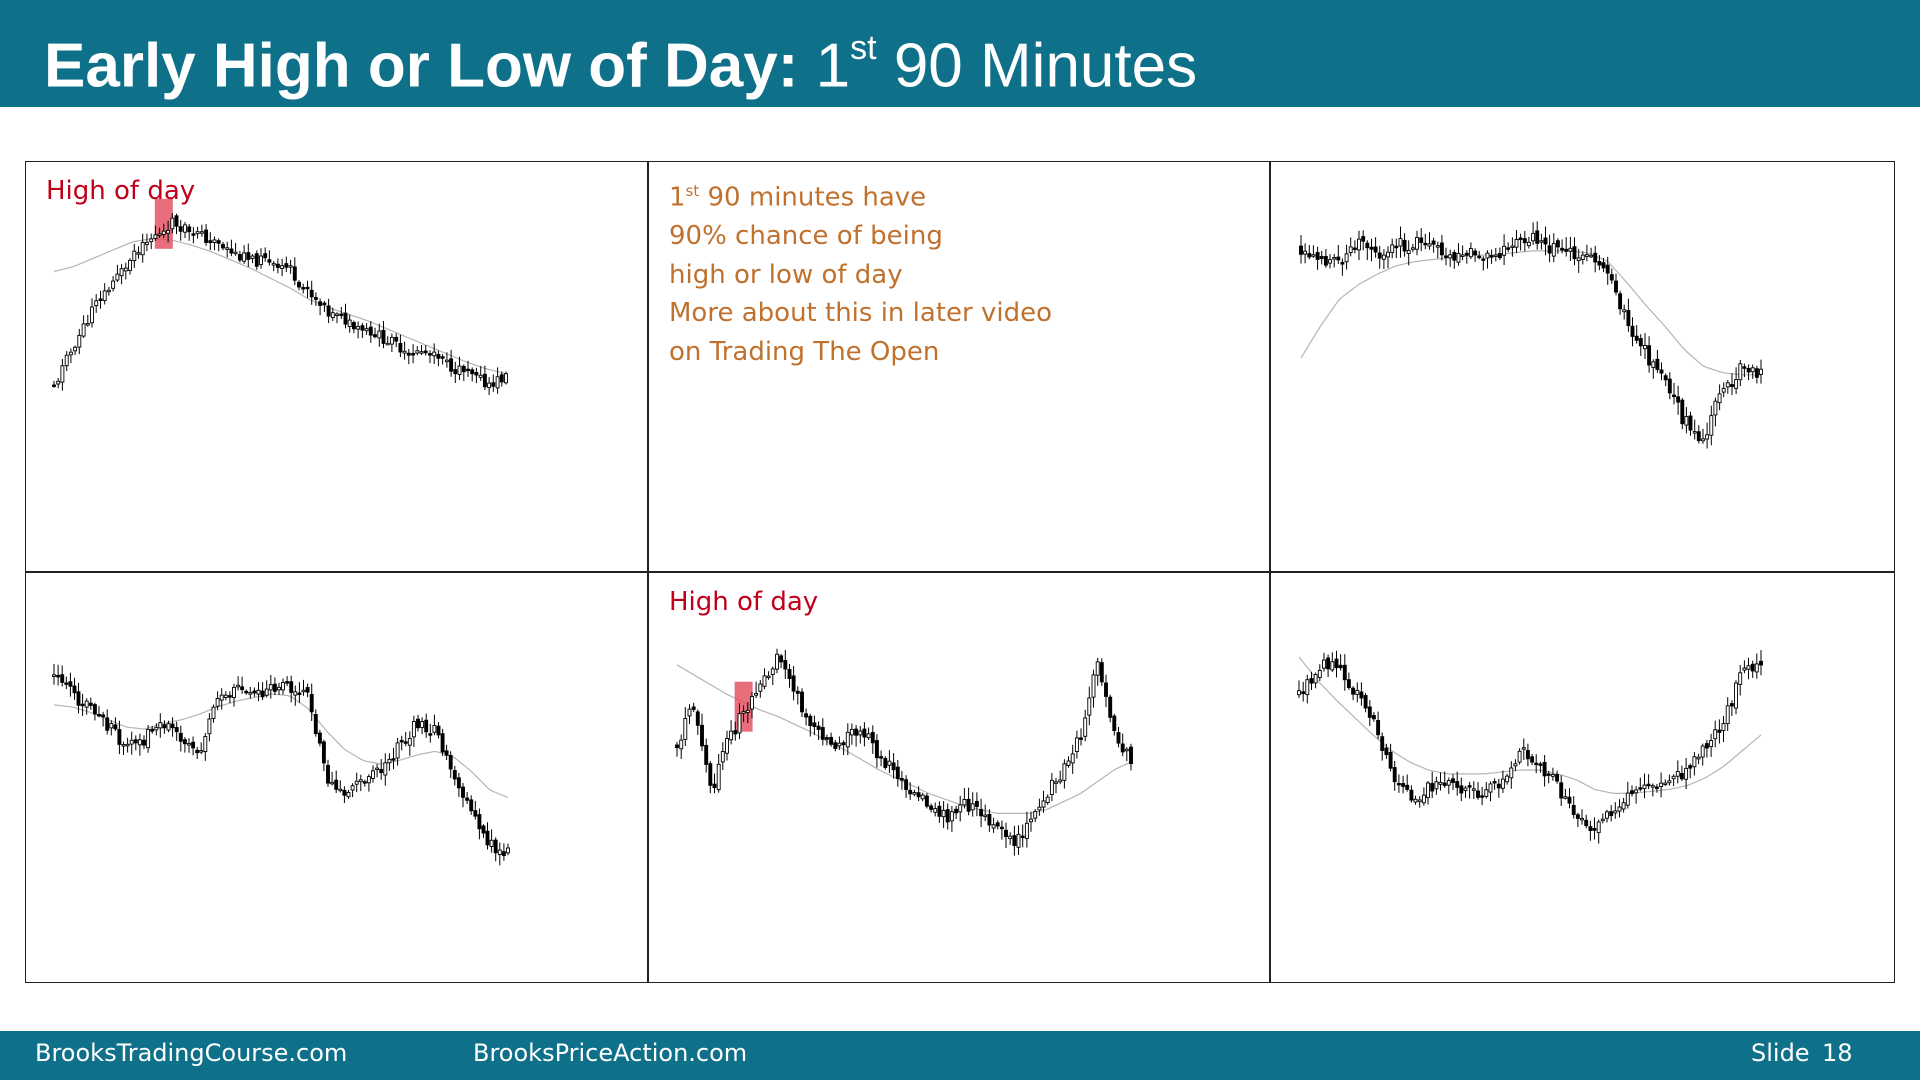 This screenshot has height=1080, width=1920. What do you see at coordinates (960, 53) in the screenshot?
I see `title-bar: Early High or Low of Day: 1st 90 Minutes` at bounding box center [960, 53].